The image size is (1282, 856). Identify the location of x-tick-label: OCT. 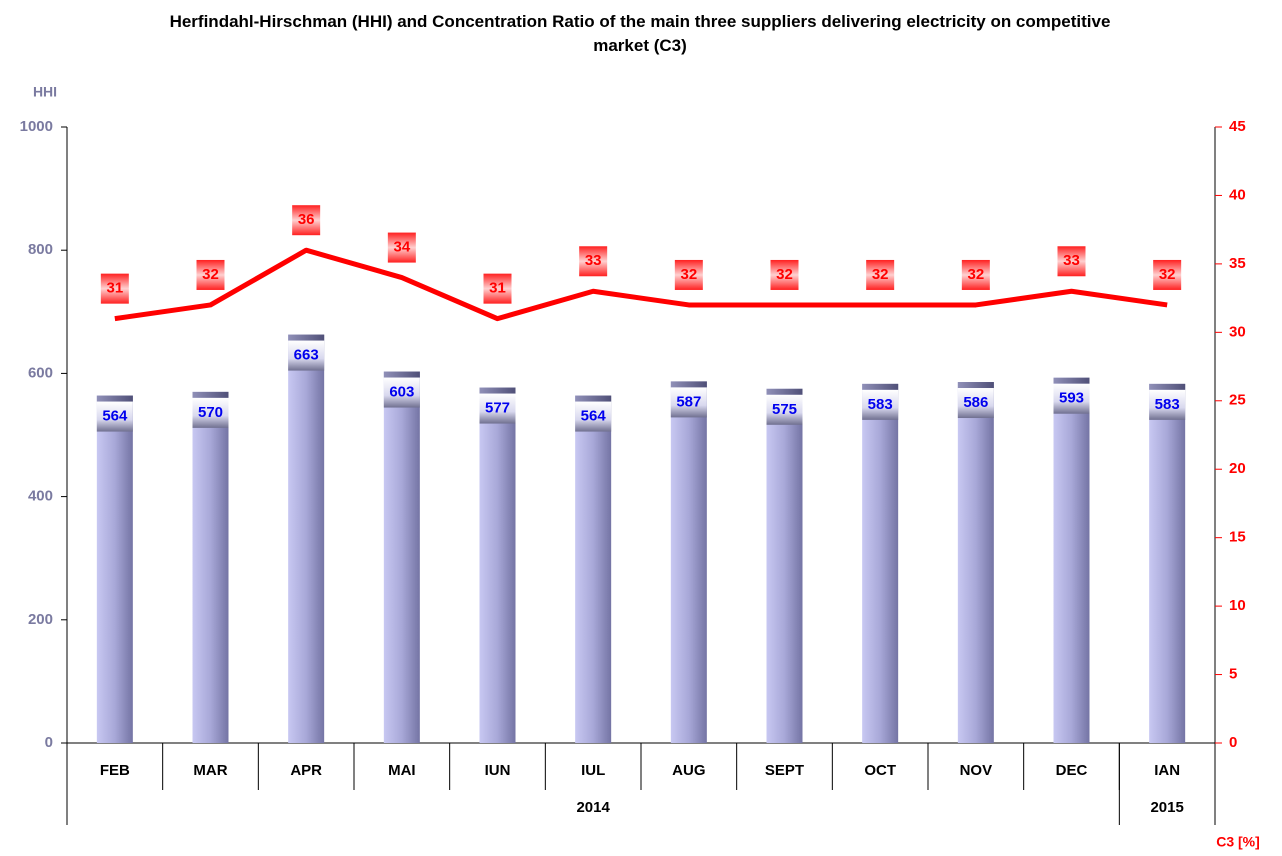
(880, 770).